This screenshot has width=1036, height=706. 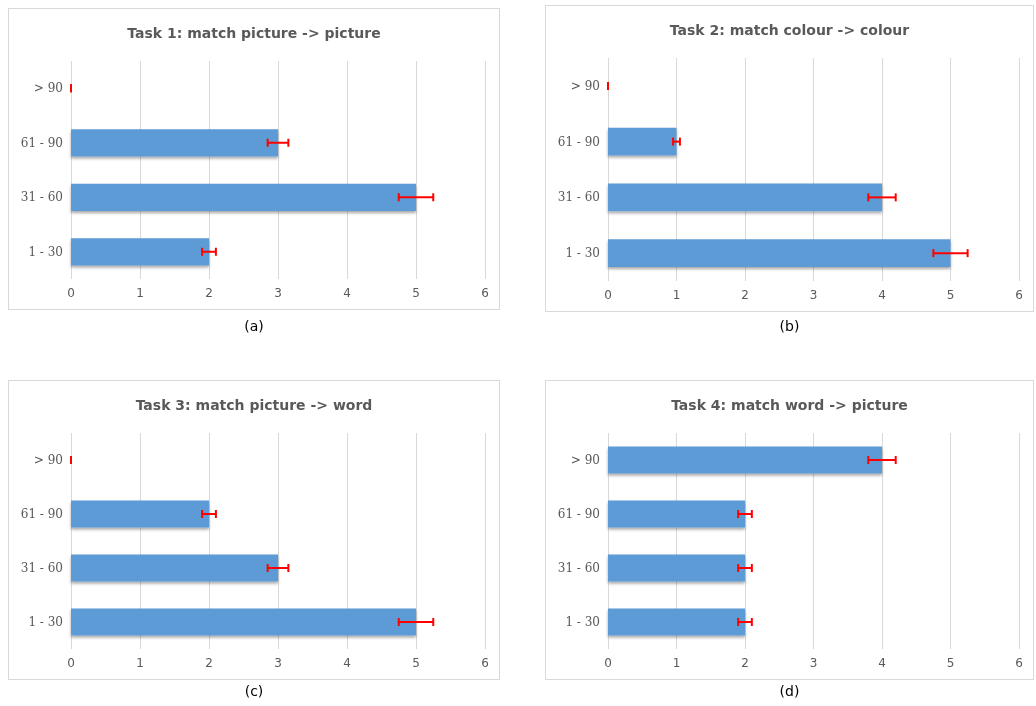 I want to click on chart-title: Task 2: match colour -> colour, so click(x=789, y=30).